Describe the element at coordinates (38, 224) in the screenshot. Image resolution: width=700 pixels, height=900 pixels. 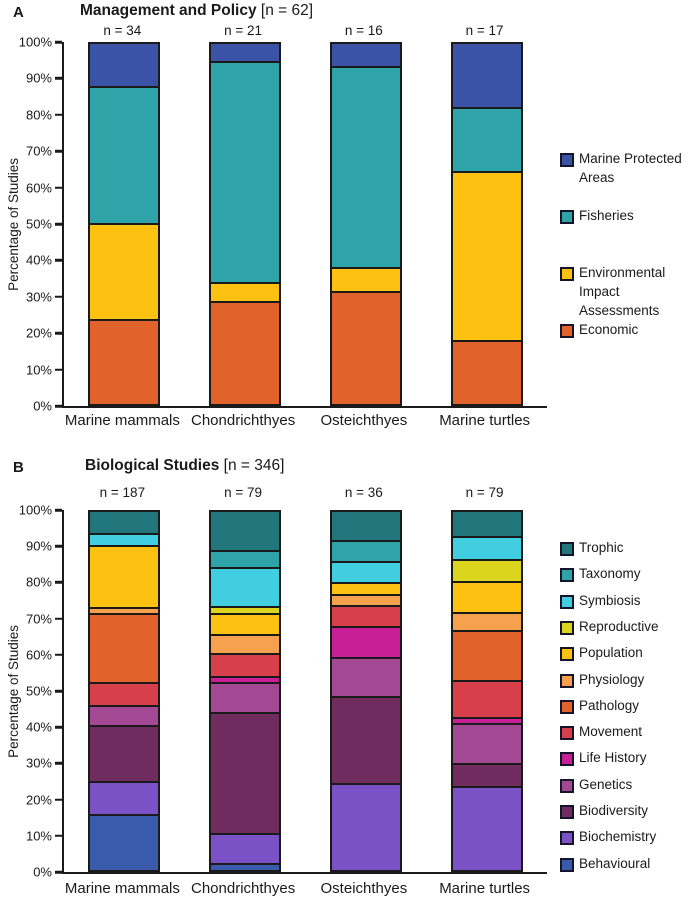
I see `y-tick-label: 50%` at that location.